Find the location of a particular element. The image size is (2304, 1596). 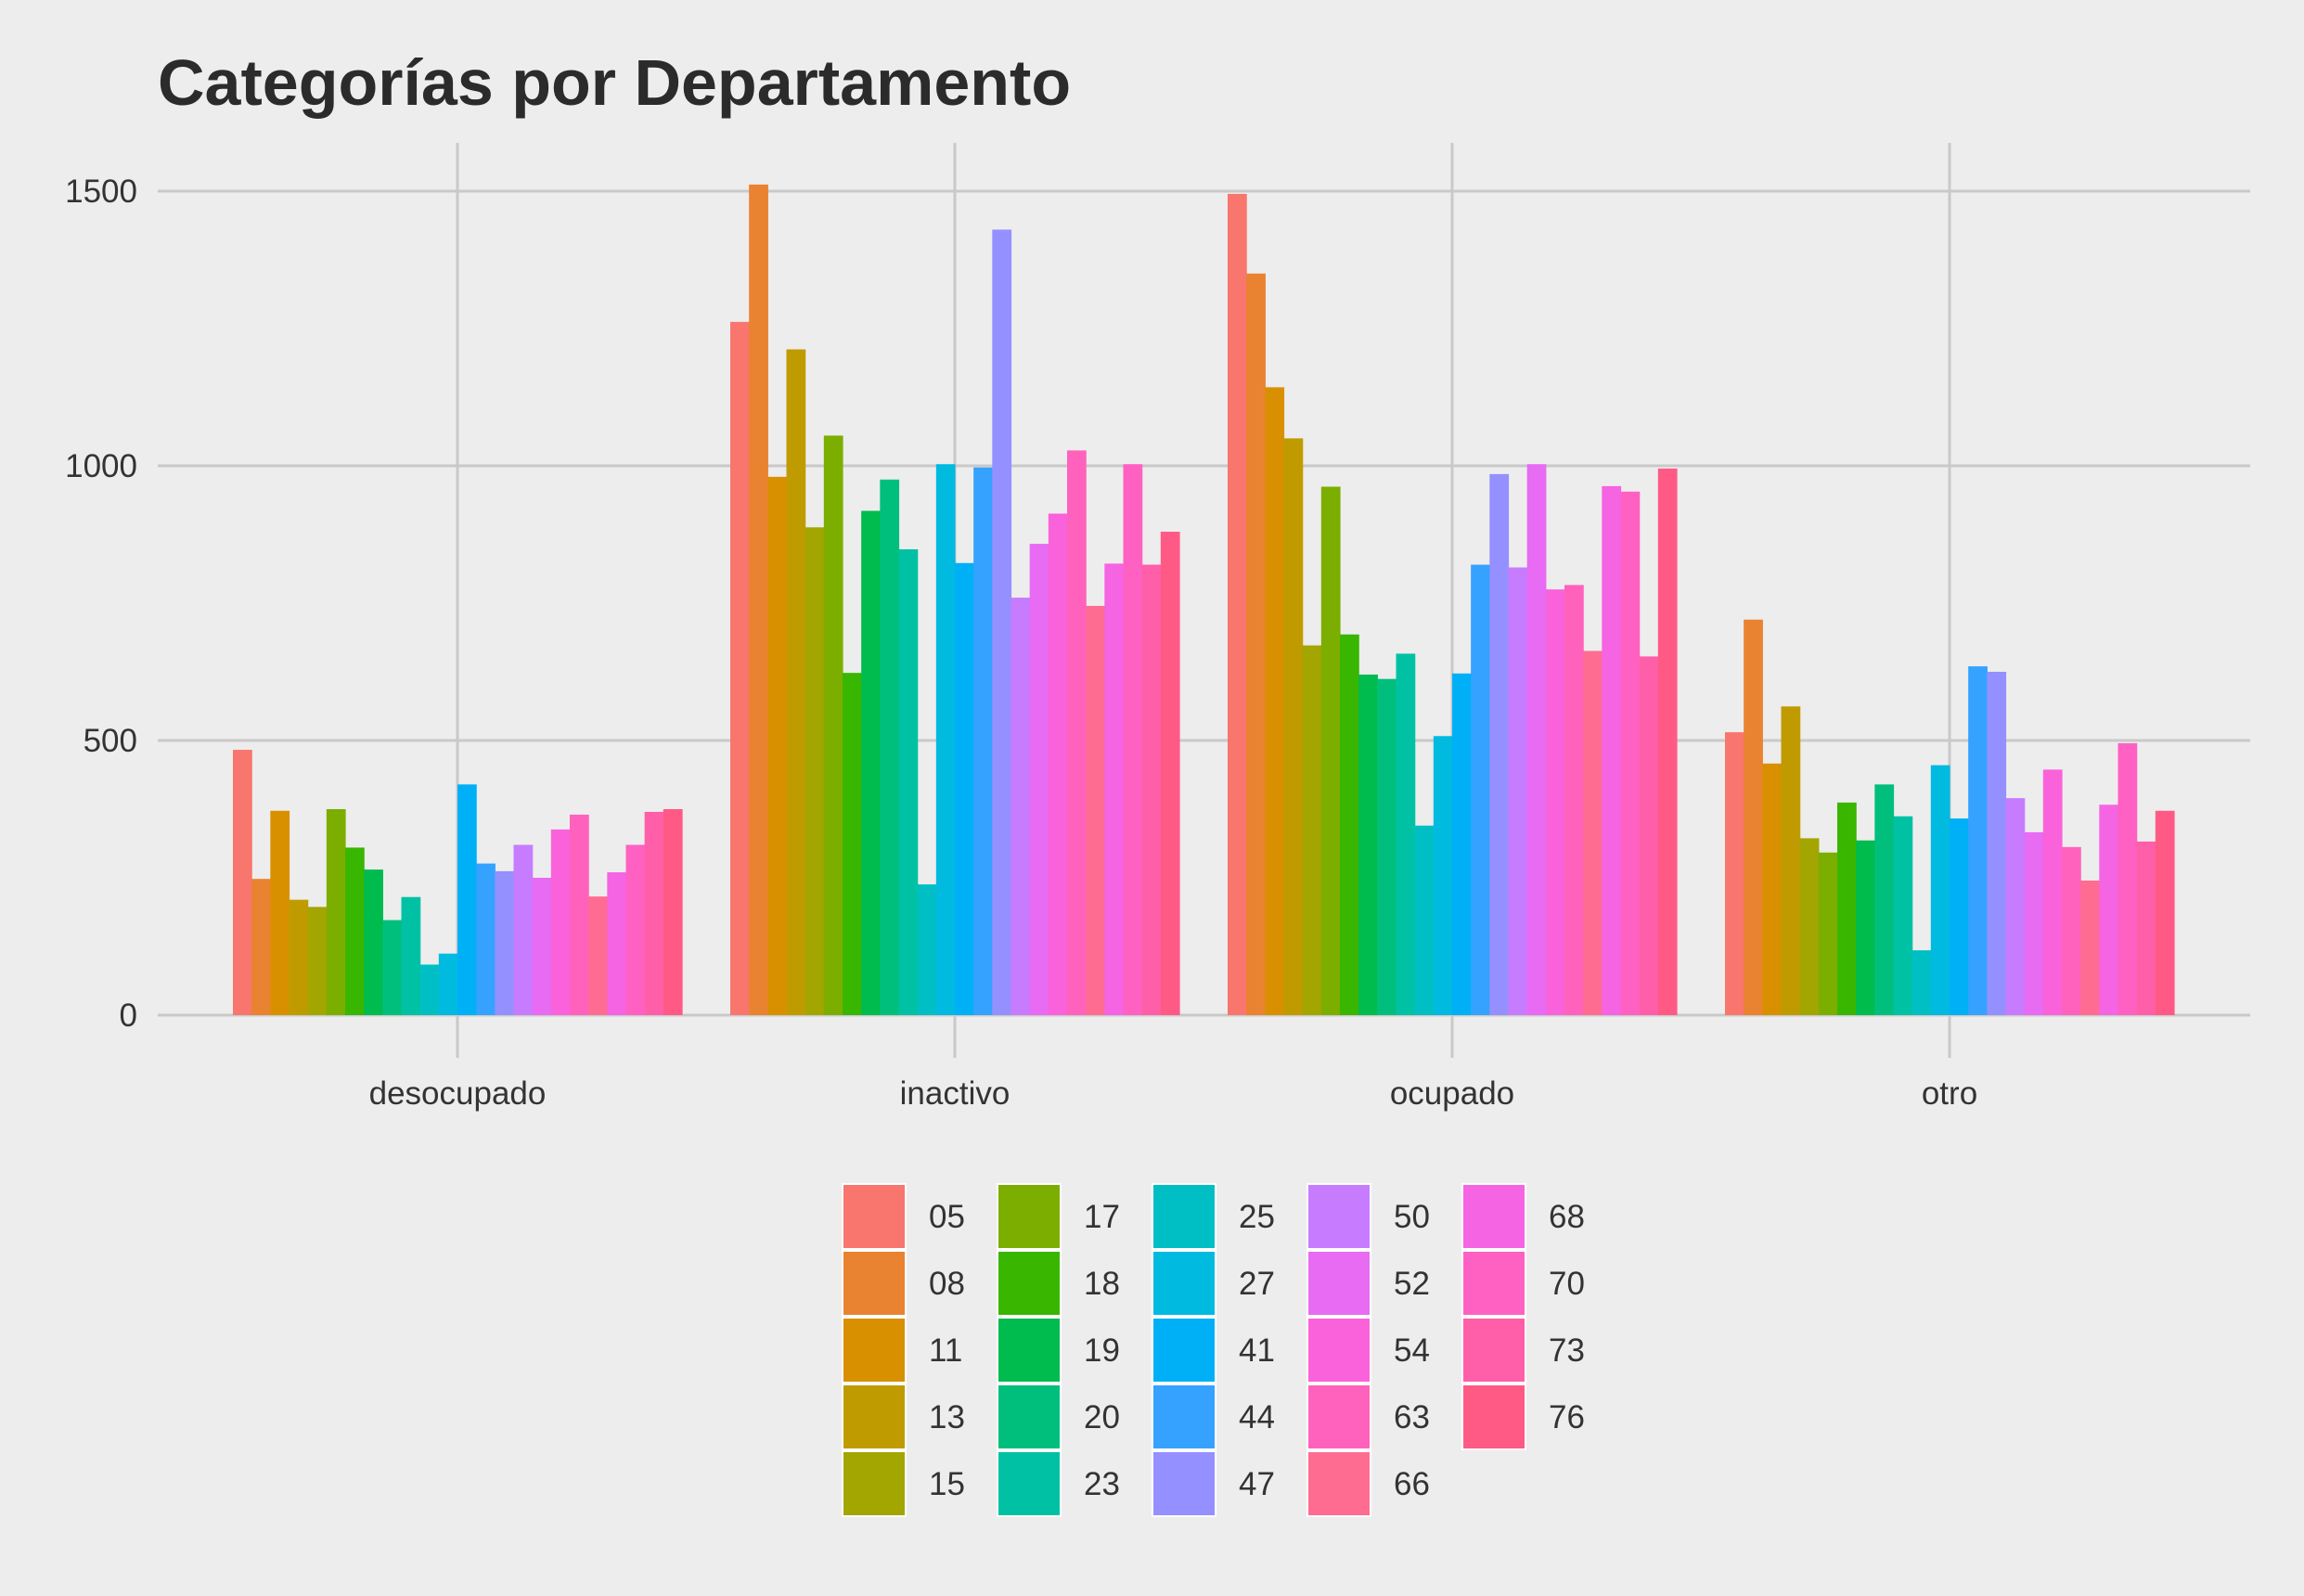

legend-label: 19 is located at coordinates (1102, 1351).